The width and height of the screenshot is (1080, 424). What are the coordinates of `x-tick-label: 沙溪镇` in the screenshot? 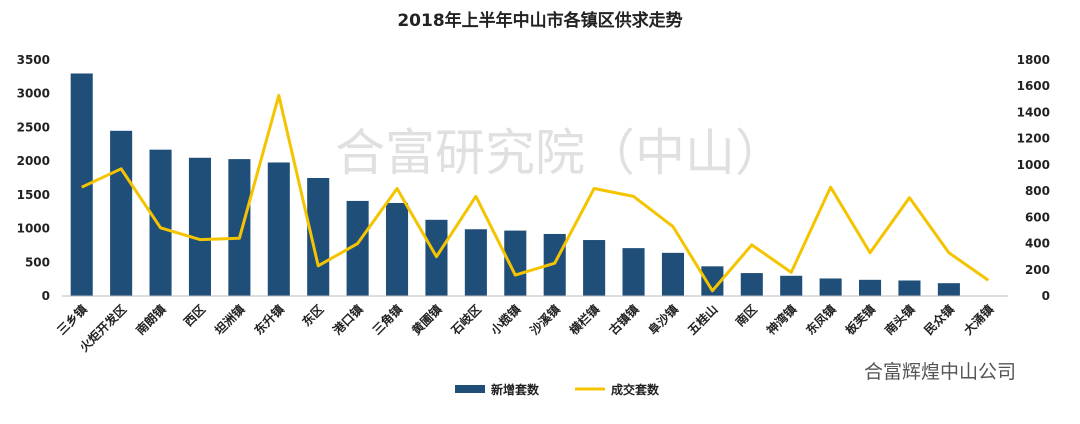 It's located at (545, 320).